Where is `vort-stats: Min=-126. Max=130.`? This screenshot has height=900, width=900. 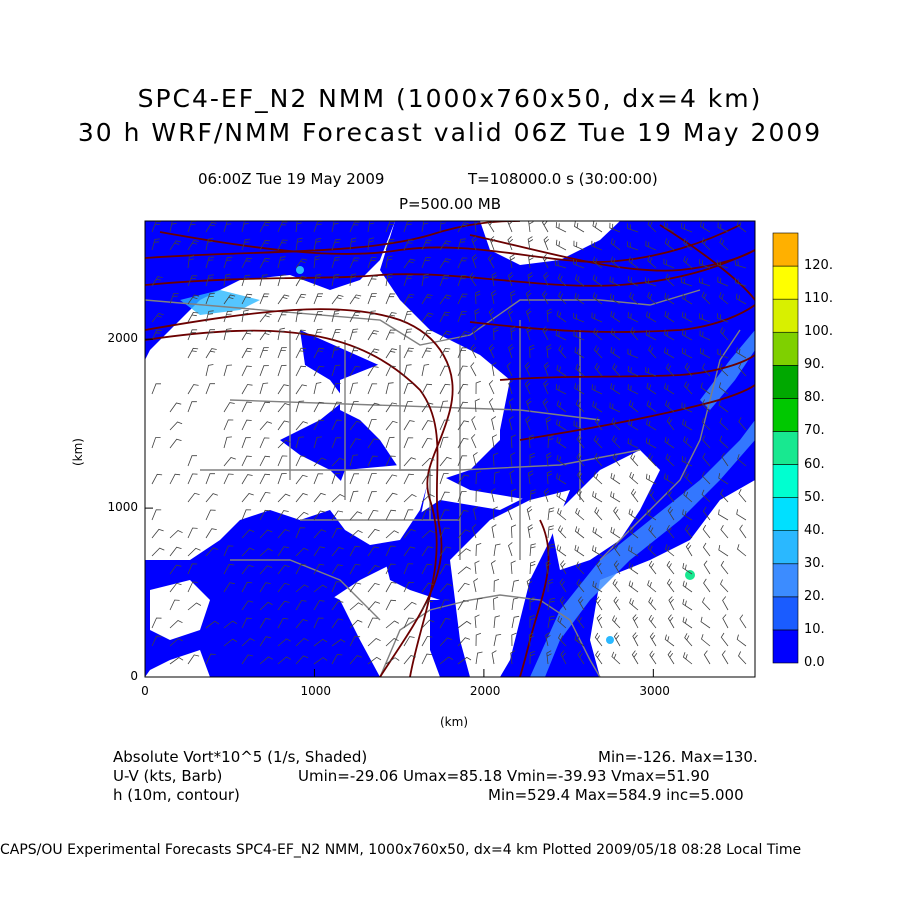 vort-stats: Min=-126. Max=130. is located at coordinates (678, 757).